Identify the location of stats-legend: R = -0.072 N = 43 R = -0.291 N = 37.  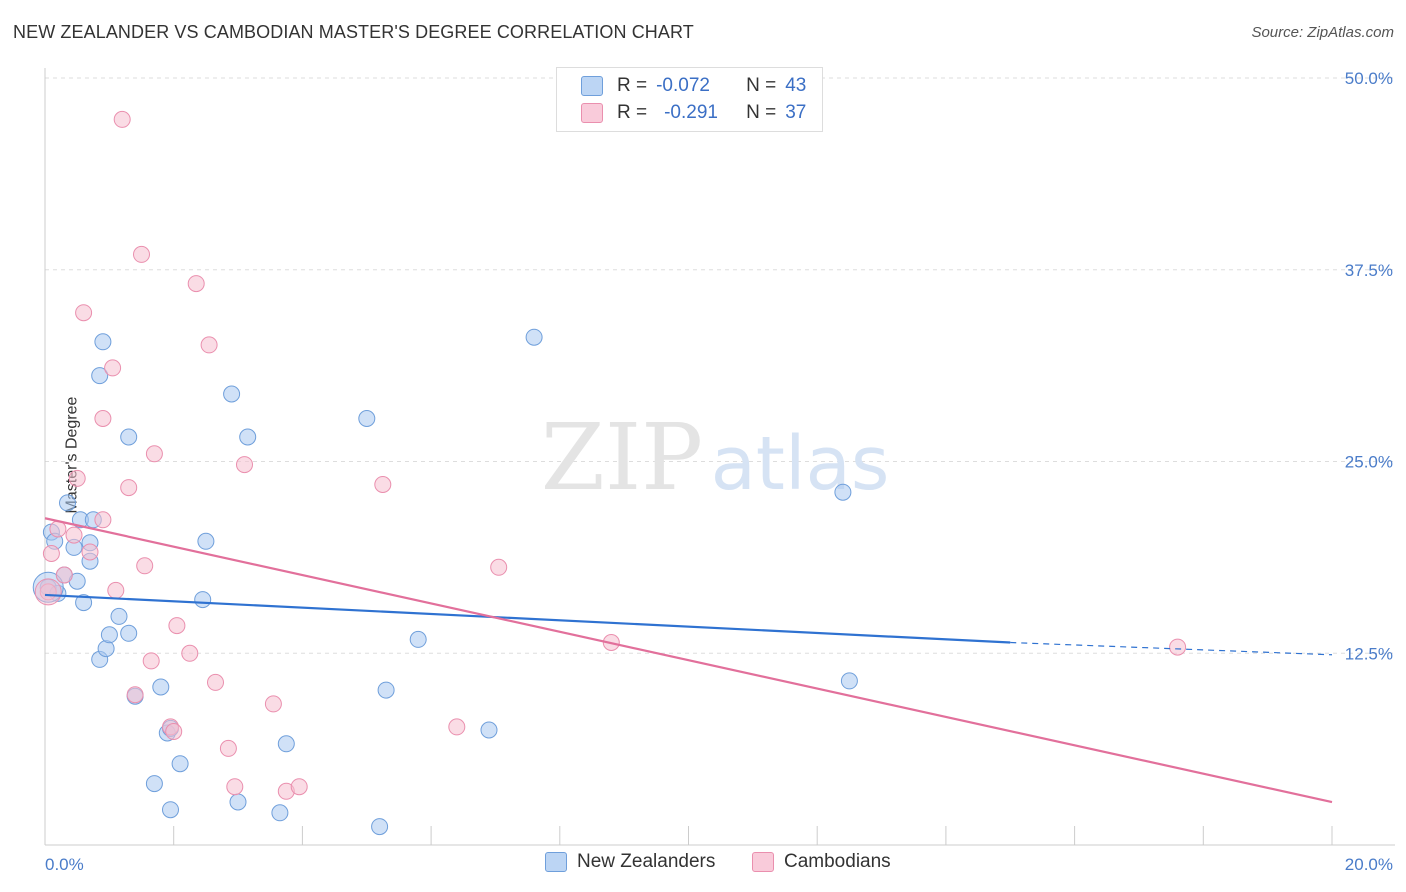
(689, 99).